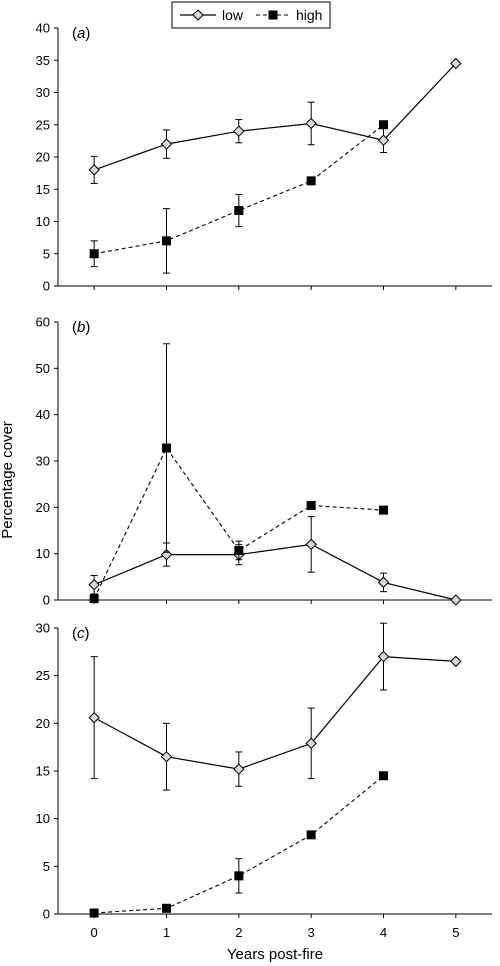 The width and height of the screenshot is (500, 966). Describe the element at coordinates (273, 15) in the screenshot. I see `legend-marker-high` at that location.